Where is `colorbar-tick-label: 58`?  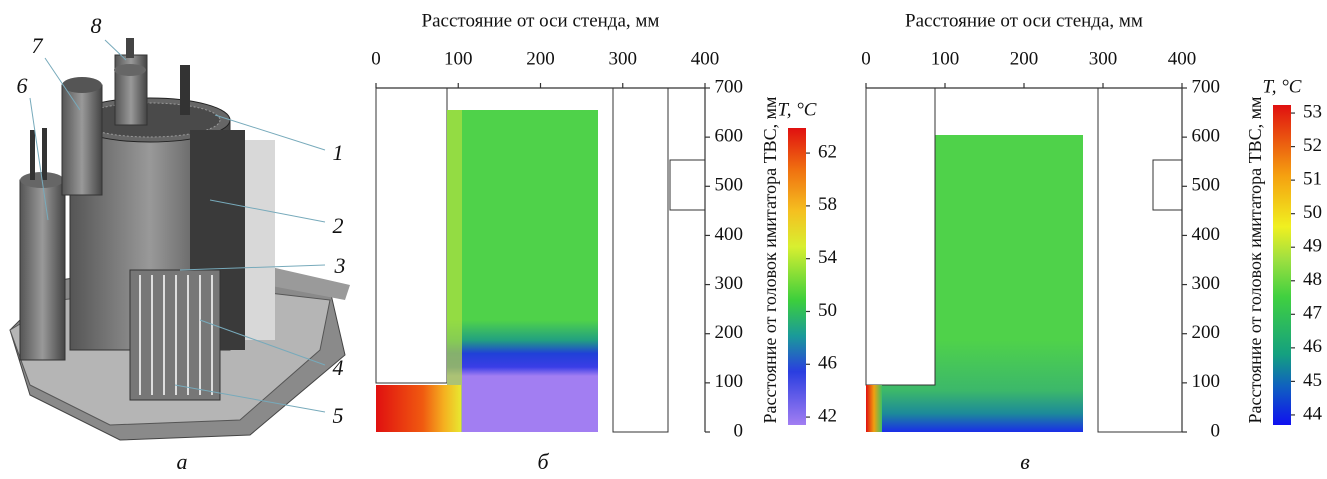
colorbar-tick-label: 58 is located at coordinates (827, 204).